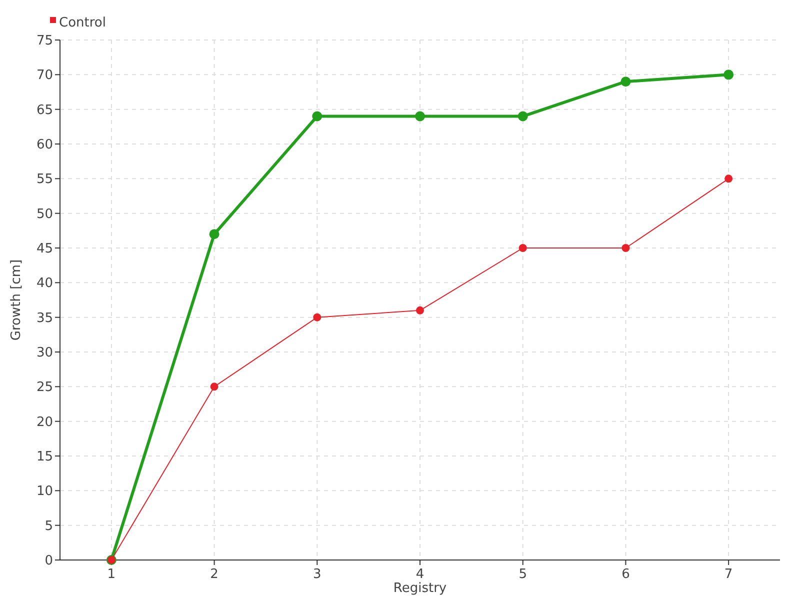 Image resolution: width=800 pixels, height=600 pixels. I want to click on y-tick-label: 50, so click(44, 214).